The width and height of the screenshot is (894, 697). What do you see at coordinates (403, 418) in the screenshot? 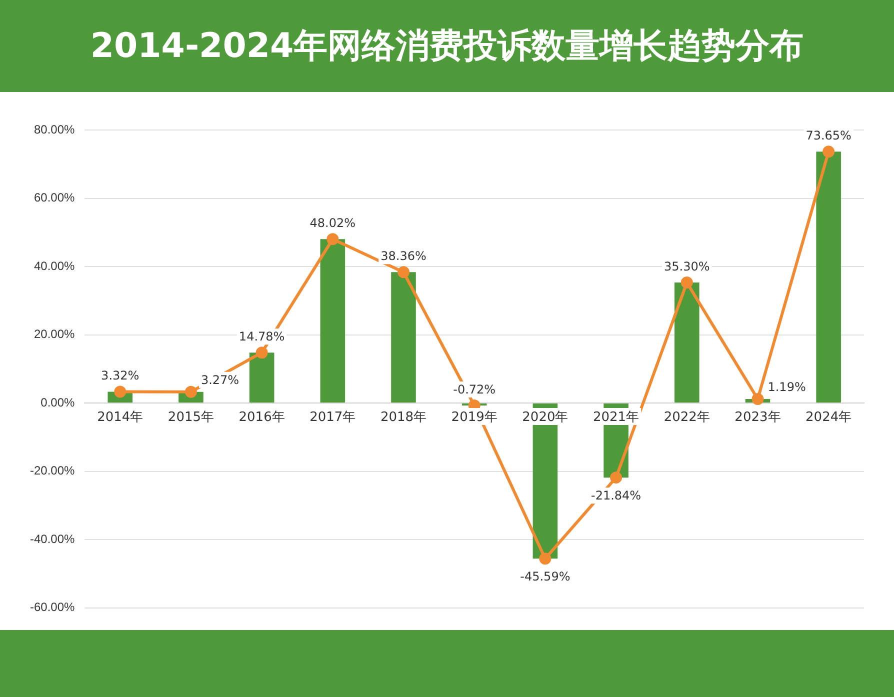
I see `x-tick-label: 2018年` at bounding box center [403, 418].